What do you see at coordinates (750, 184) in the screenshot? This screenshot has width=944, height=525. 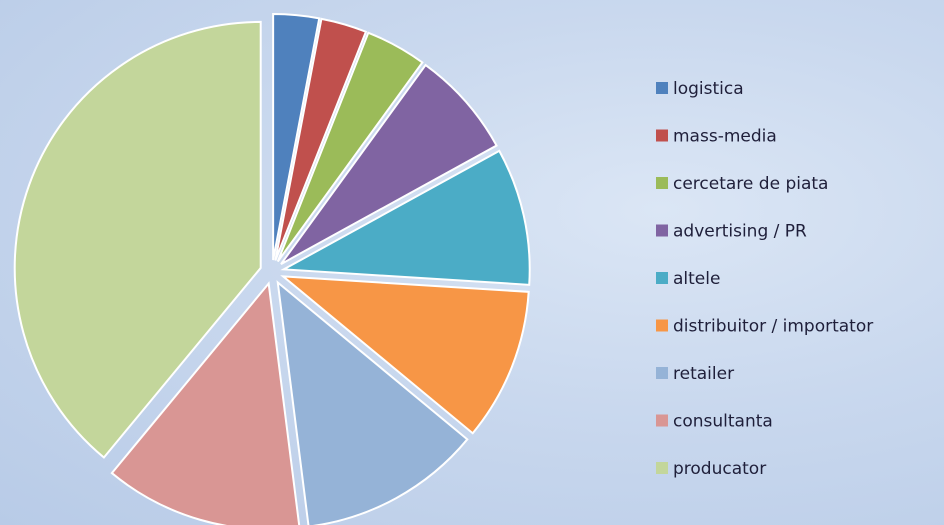 I see `legend-label: cercetare de piata` at bounding box center [750, 184].